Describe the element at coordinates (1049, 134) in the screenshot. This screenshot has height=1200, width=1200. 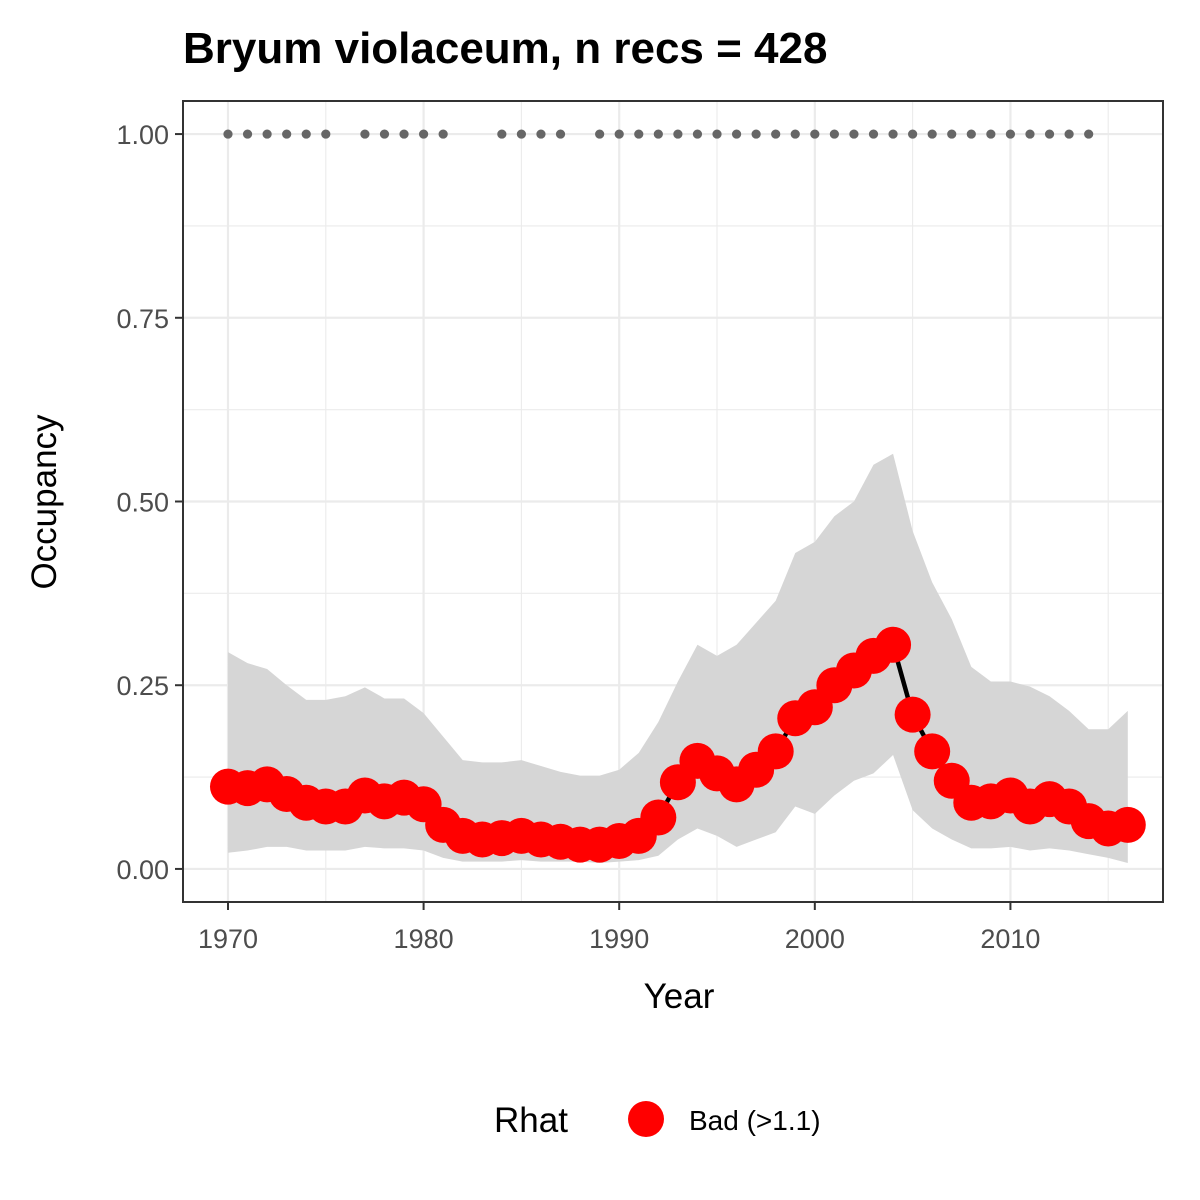
I see `record-marker-2012` at that location.